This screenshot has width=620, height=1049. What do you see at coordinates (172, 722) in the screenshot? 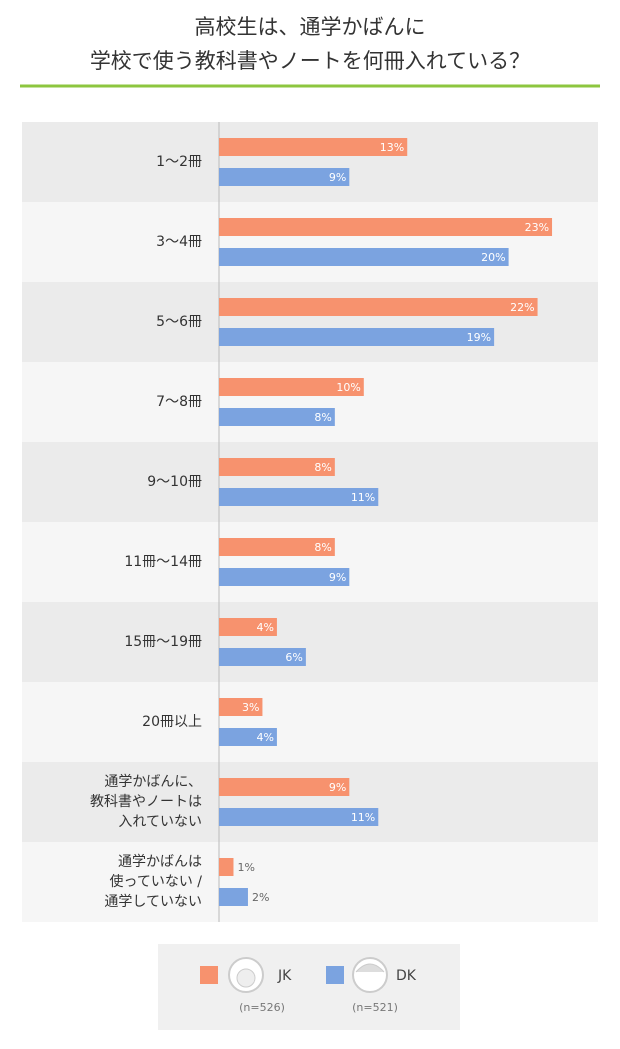
I see `y-tick-label: 20冊以上` at bounding box center [172, 722].